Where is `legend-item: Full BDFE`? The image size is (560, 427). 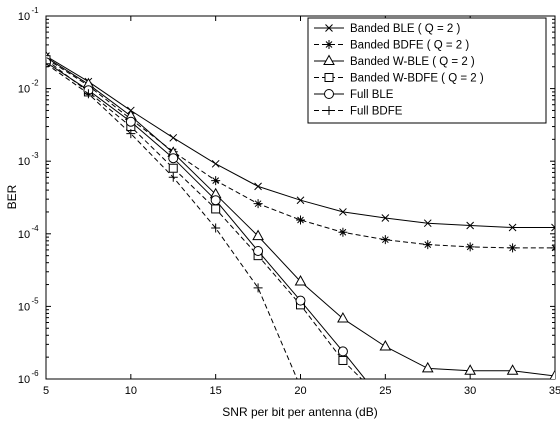 legend-item: Full BDFE is located at coordinates (358, 112).